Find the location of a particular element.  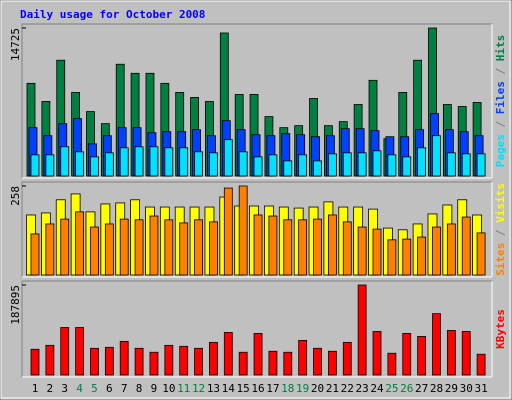

x-tick-label: 25 is located at coordinates (391, 388).